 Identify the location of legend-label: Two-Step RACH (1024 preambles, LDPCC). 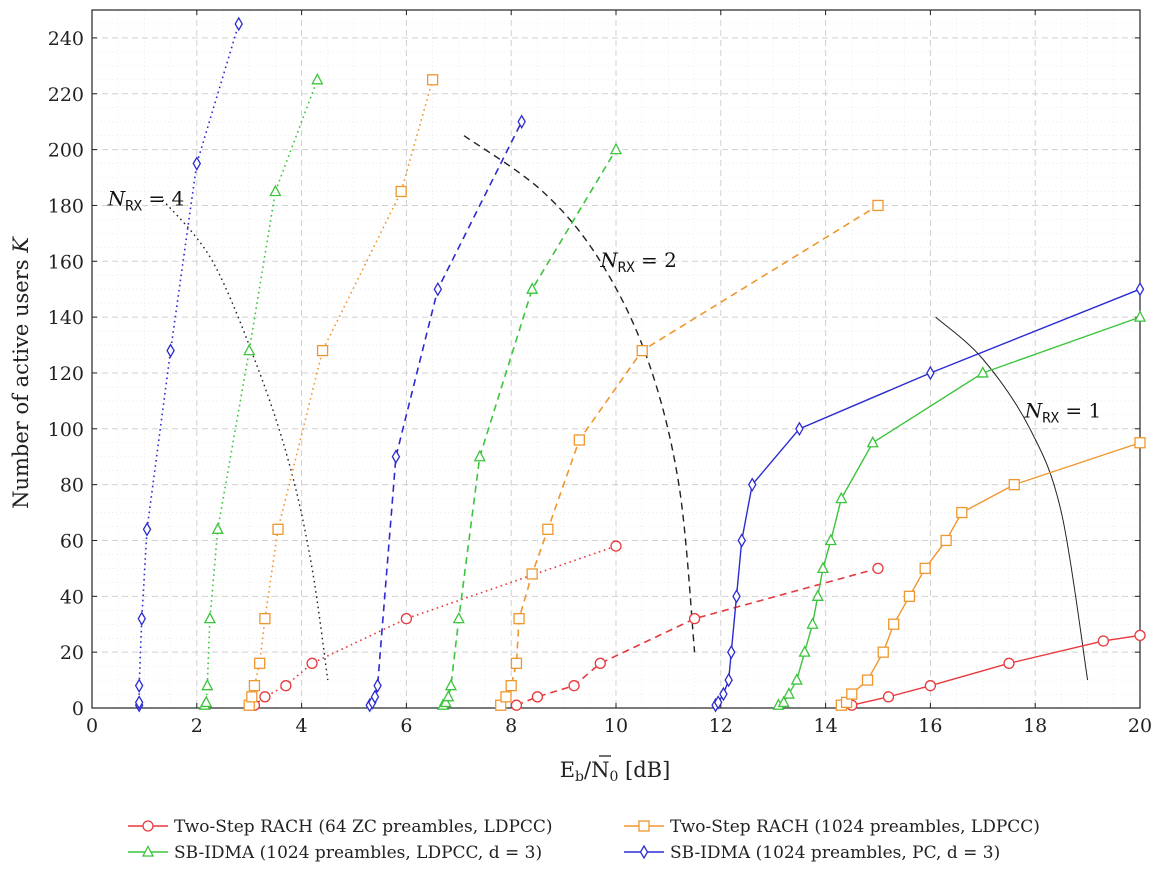
(855, 827).